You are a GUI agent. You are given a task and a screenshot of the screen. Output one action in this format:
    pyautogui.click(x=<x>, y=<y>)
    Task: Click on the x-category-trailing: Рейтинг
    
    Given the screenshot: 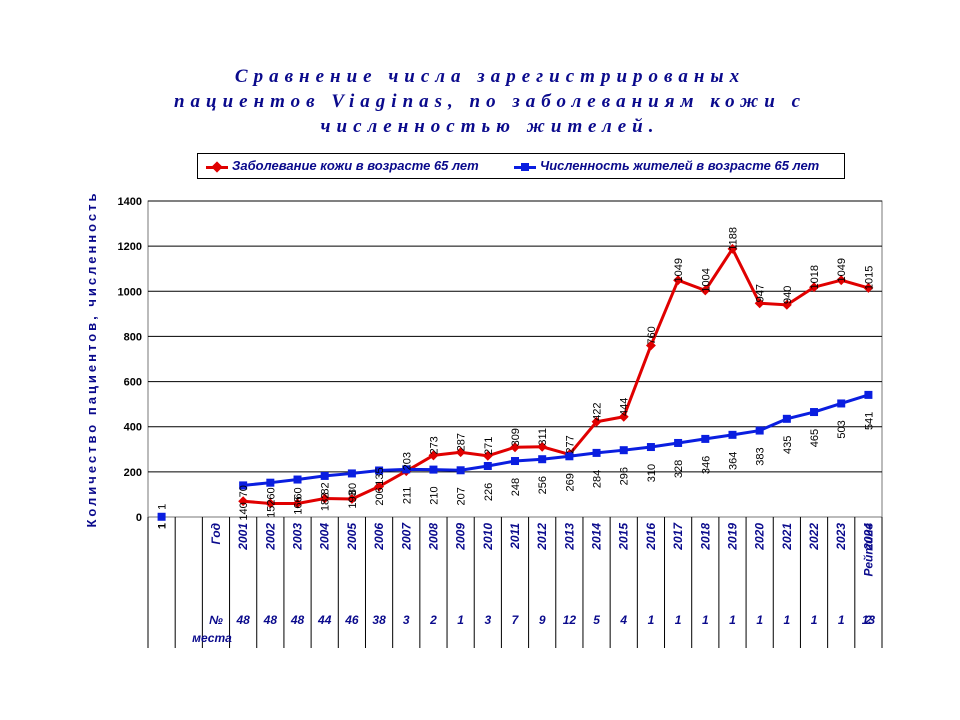 What is the action you would take?
    pyautogui.click(x=868, y=549)
    